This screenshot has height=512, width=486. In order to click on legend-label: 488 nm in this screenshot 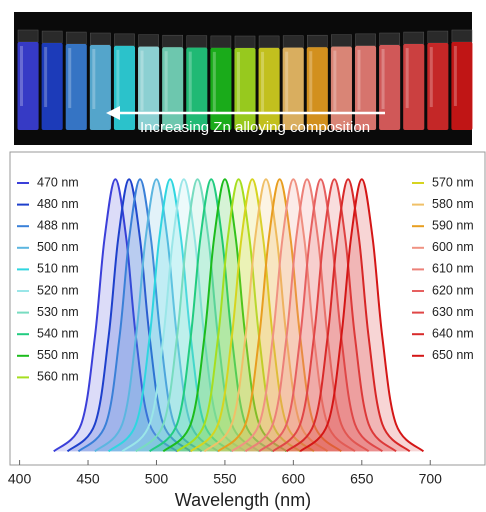, I will do `click(58, 225)`.